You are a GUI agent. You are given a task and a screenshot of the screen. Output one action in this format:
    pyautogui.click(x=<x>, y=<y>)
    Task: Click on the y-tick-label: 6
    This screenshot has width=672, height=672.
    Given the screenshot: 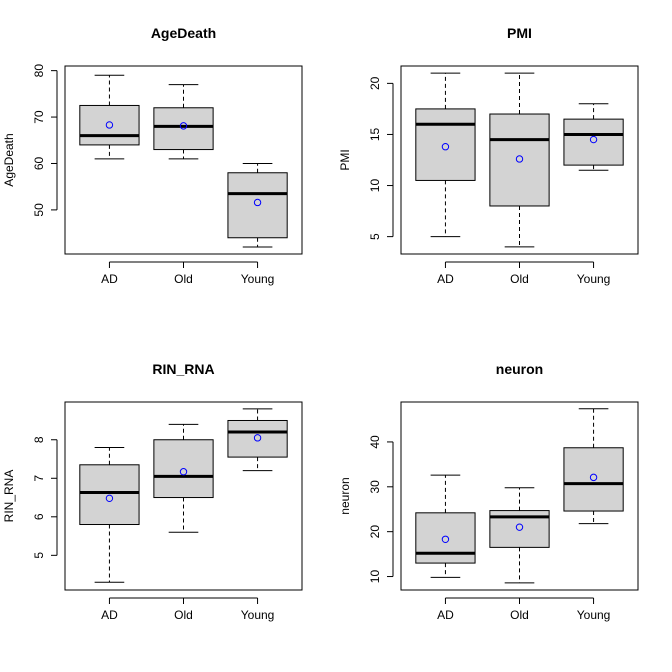 What is the action you would take?
    pyautogui.click(x=39, y=516)
    